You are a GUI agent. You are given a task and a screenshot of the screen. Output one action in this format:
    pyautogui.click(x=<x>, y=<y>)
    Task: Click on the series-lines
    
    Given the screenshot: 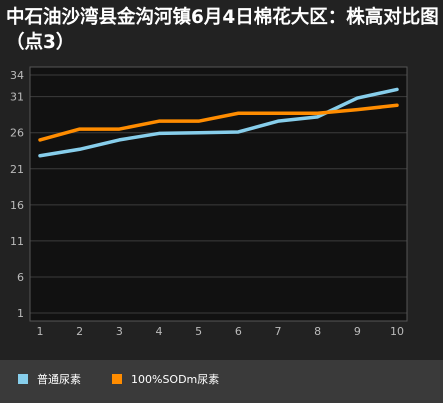 What is the action you would take?
    pyautogui.click(x=218, y=122)
    